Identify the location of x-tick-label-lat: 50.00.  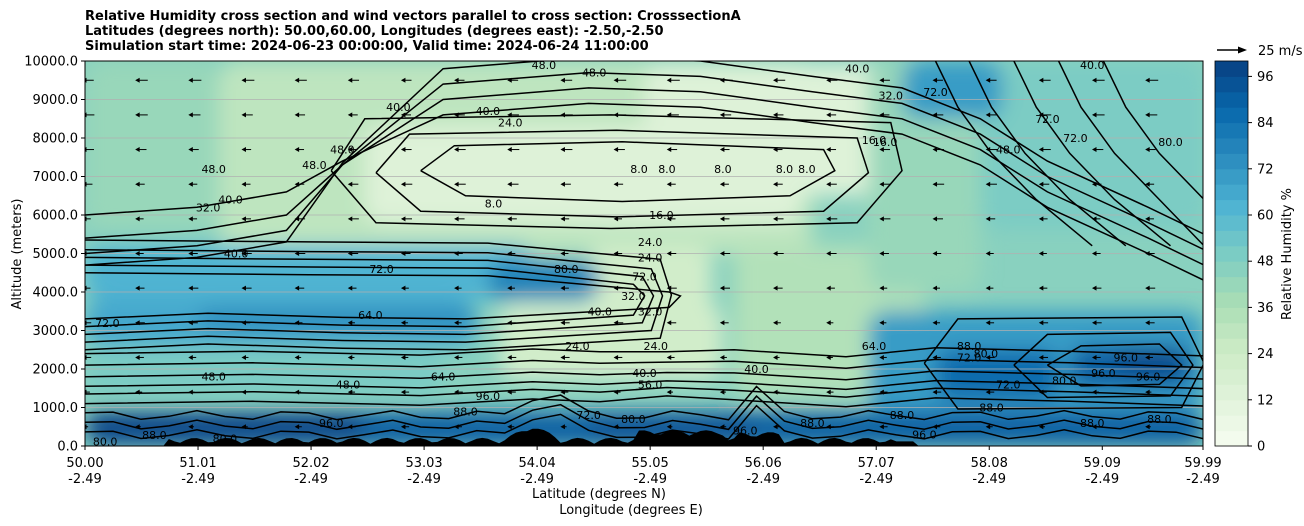
(84, 463).